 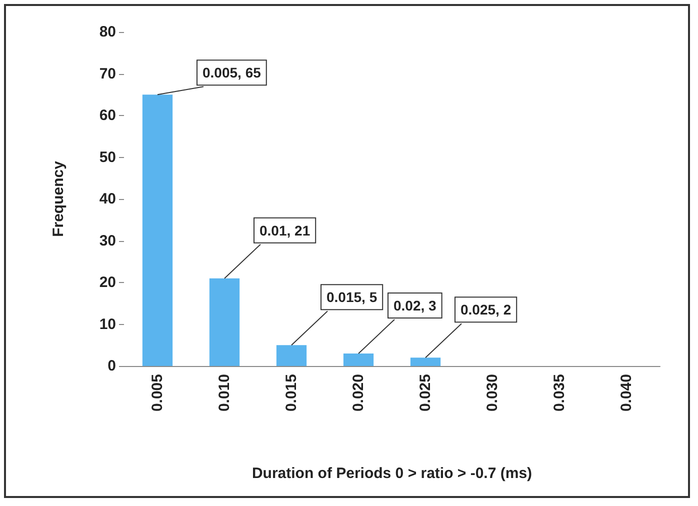 What do you see at coordinates (107, 115) in the screenshot?
I see `y-tick-label: 60` at bounding box center [107, 115].